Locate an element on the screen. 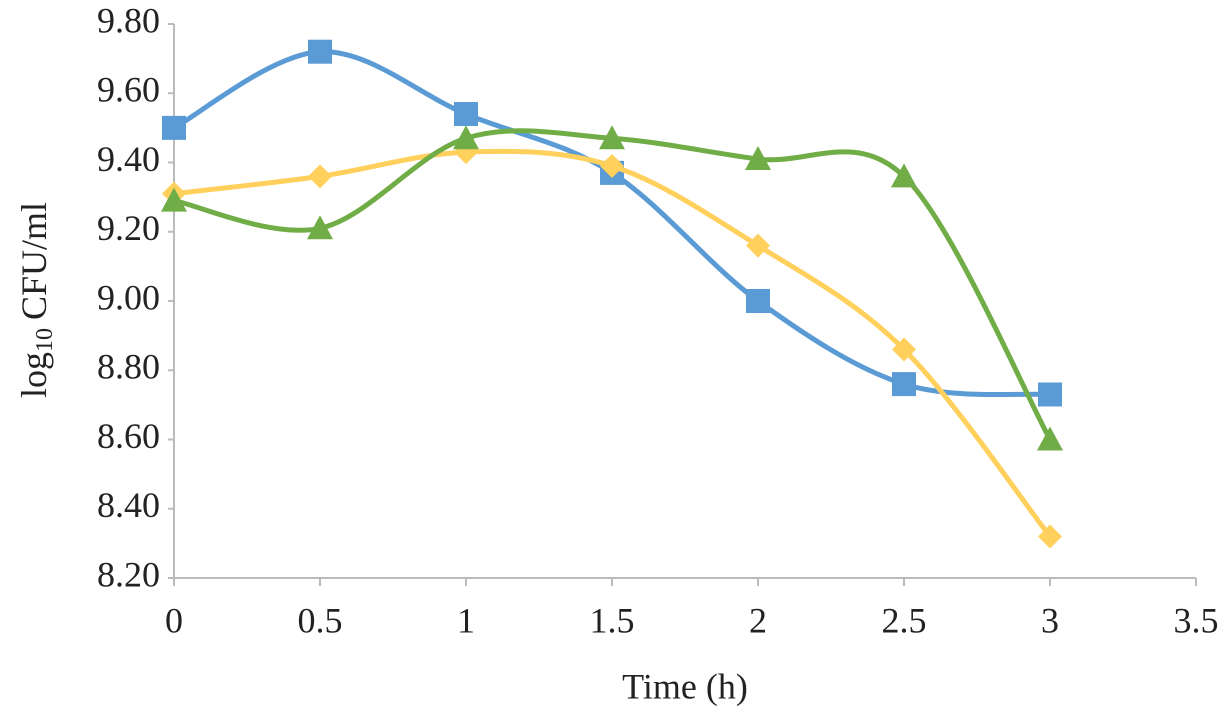 This screenshot has height=720, width=1231. x-tick-label: 3.5 is located at coordinates (1196, 620).